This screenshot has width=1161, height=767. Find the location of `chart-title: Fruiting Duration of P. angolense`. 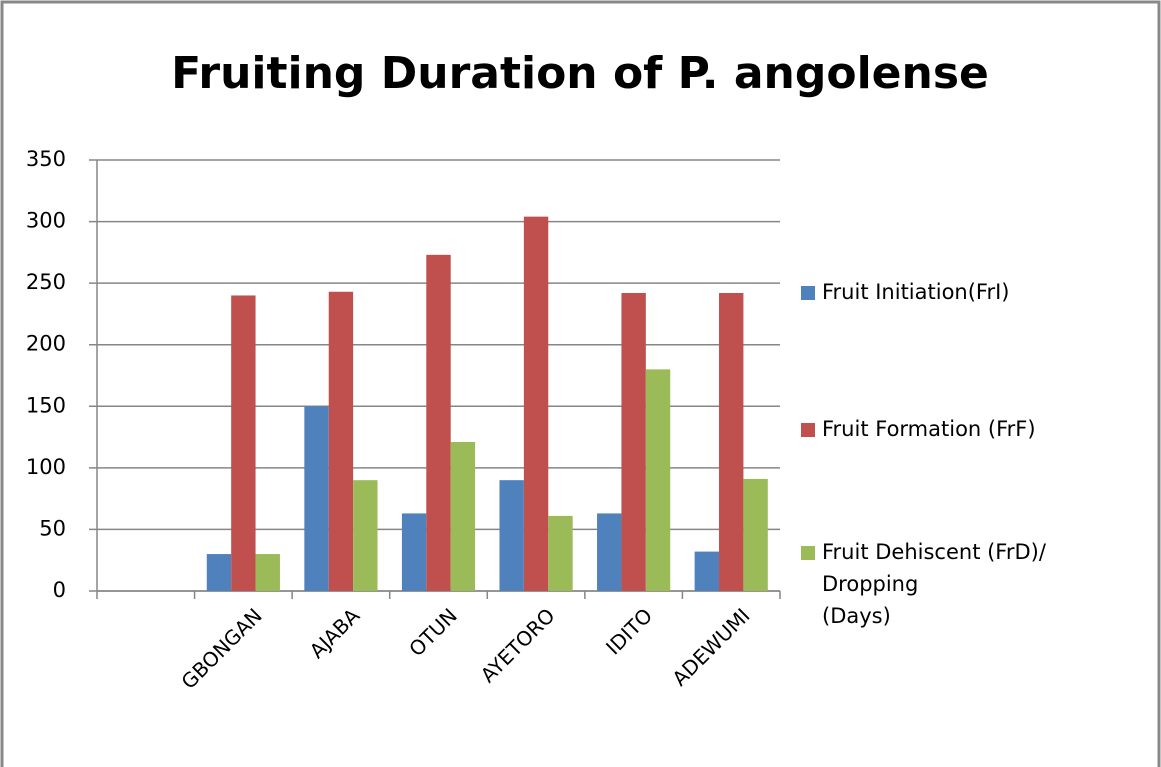

chart-title: Fruiting Duration of P. angolense is located at coordinates (580, 73).